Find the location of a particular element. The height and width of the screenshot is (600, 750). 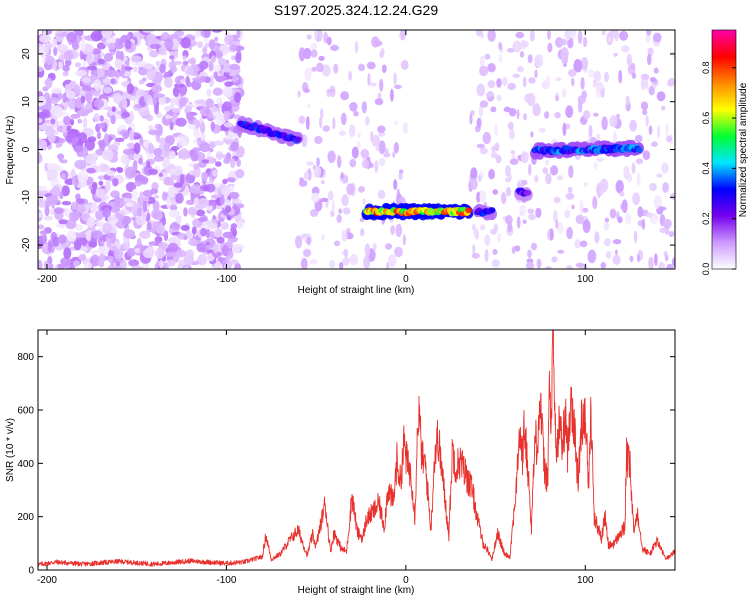

x-tick-label: -200 is located at coordinates (47, 580).